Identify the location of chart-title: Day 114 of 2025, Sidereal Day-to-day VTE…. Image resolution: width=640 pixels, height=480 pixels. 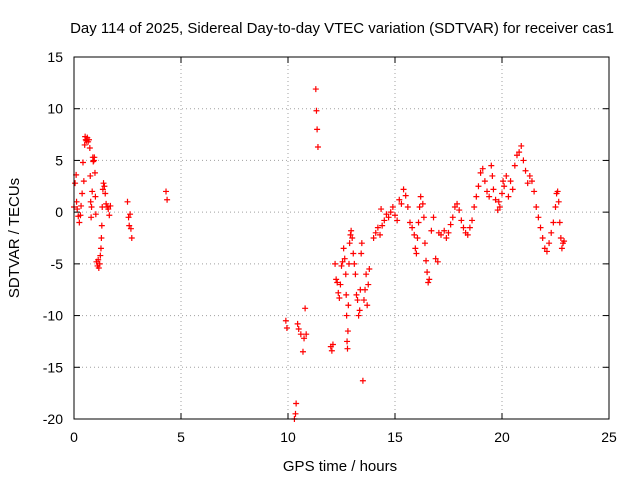
(342, 28).